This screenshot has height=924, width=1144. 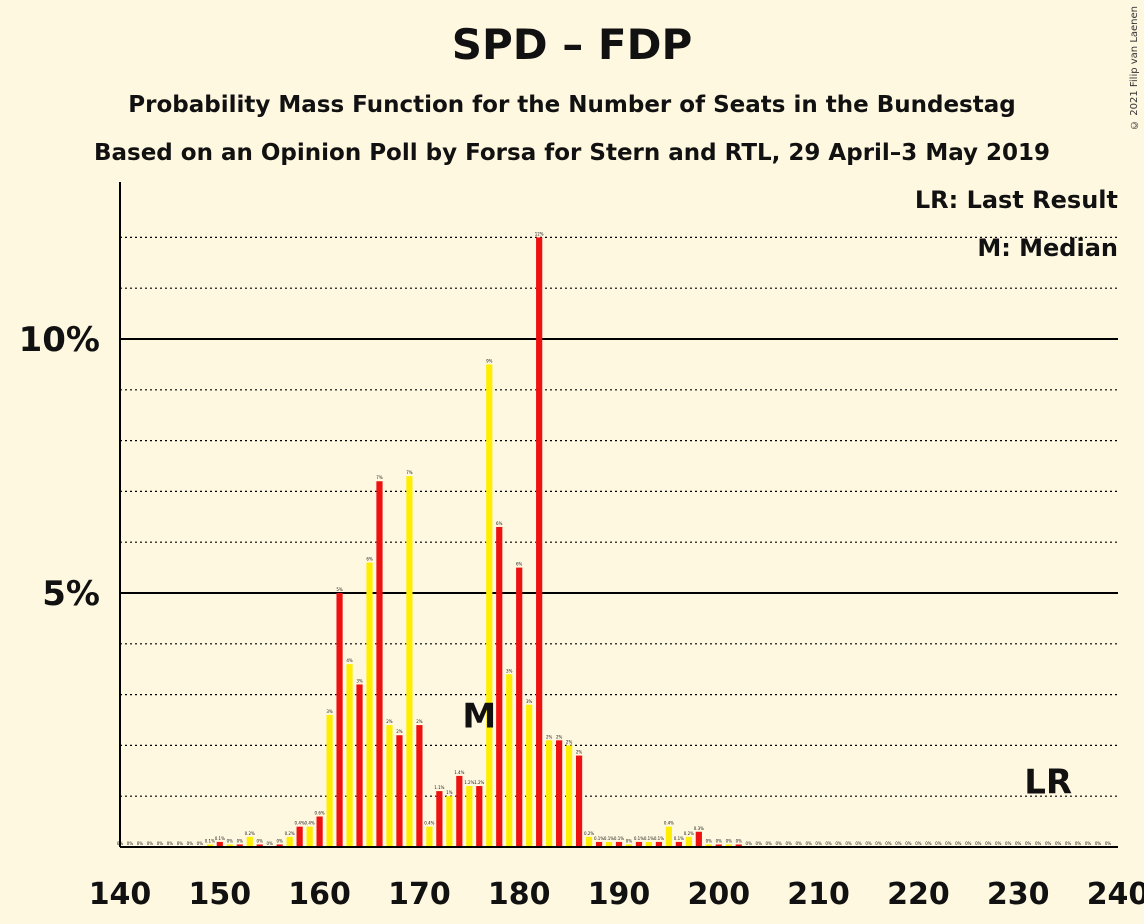 What do you see at coordinates (130, 843) in the screenshot?
I see `data-label-seat-141: 0%` at bounding box center [130, 843].